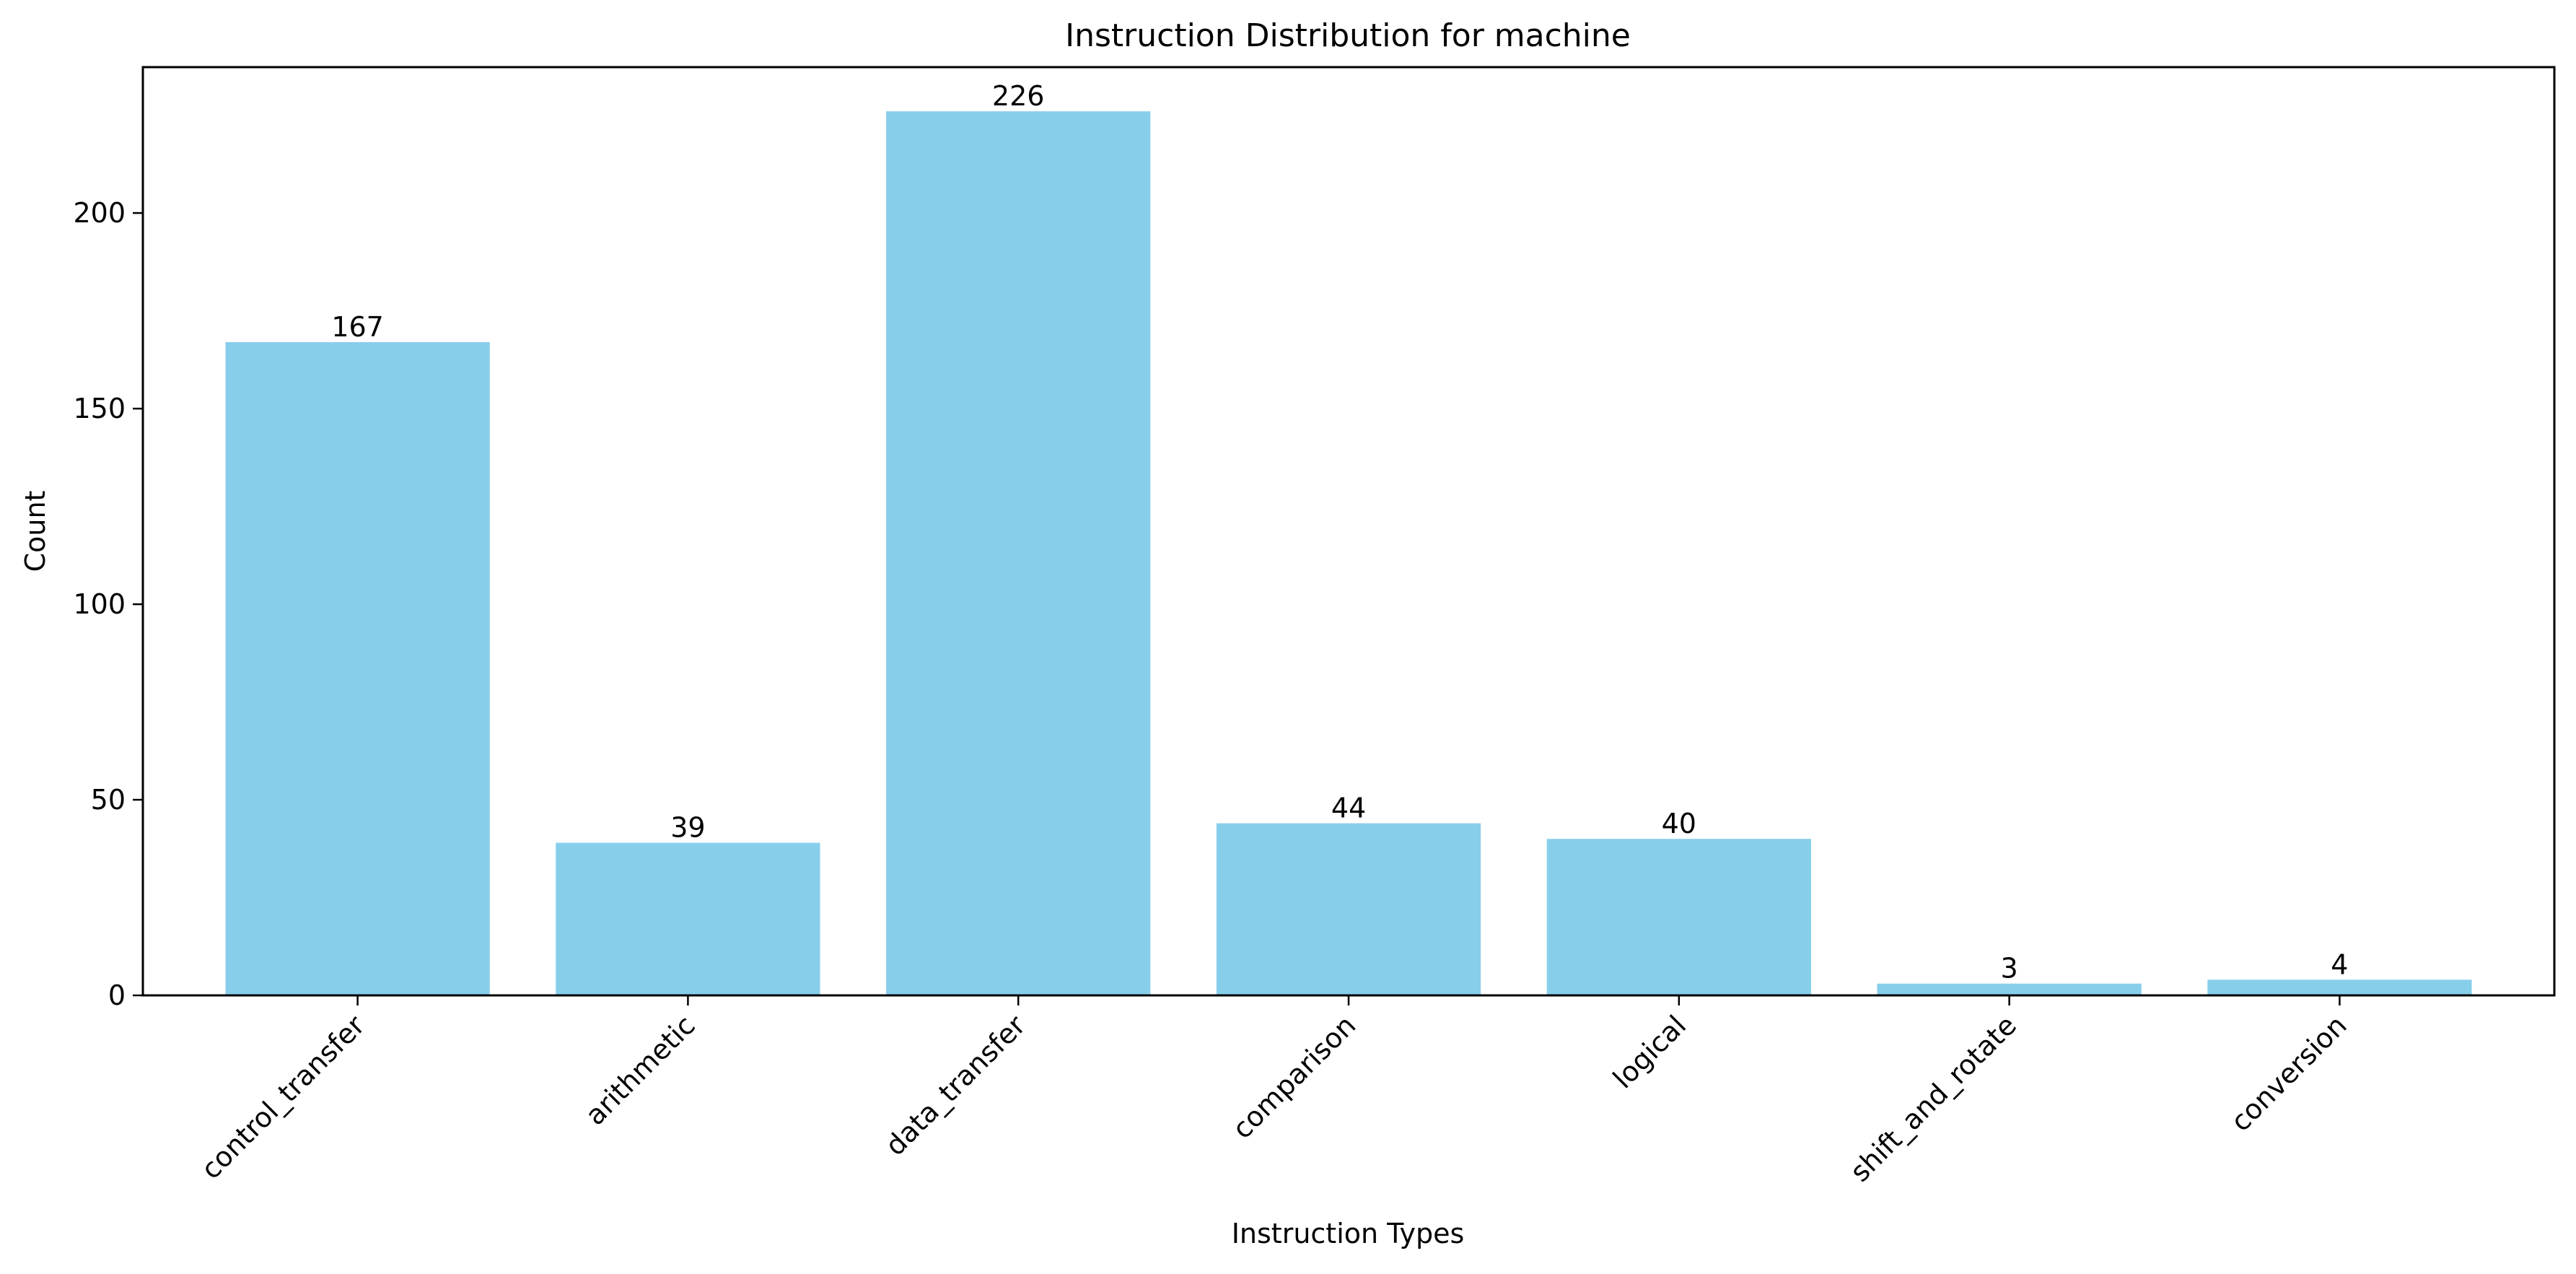  What do you see at coordinates (1018, 96) in the screenshot?
I see `data-label-data_transfer: 226` at bounding box center [1018, 96].